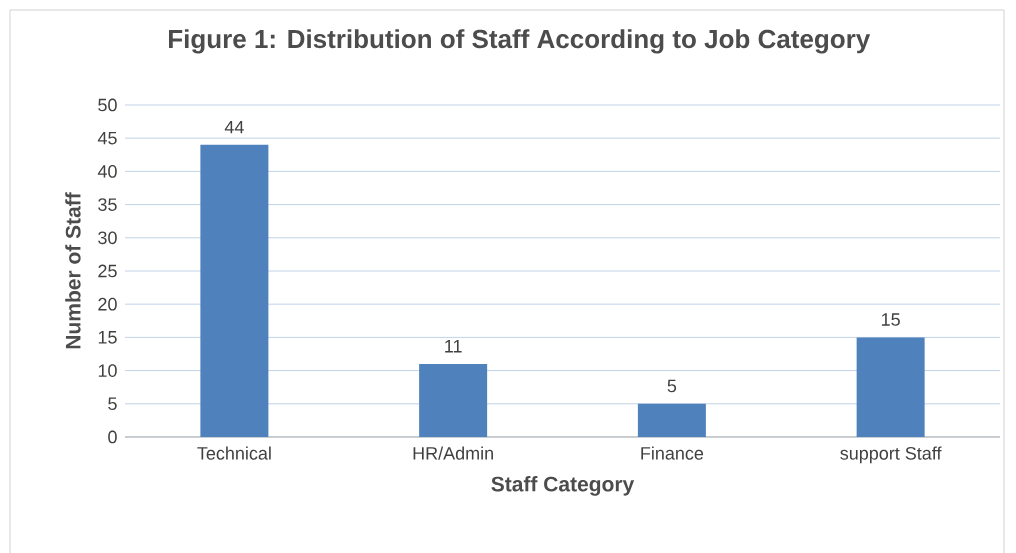  Describe the element at coordinates (234, 453) in the screenshot. I see `x-tick-label: Technical` at that location.